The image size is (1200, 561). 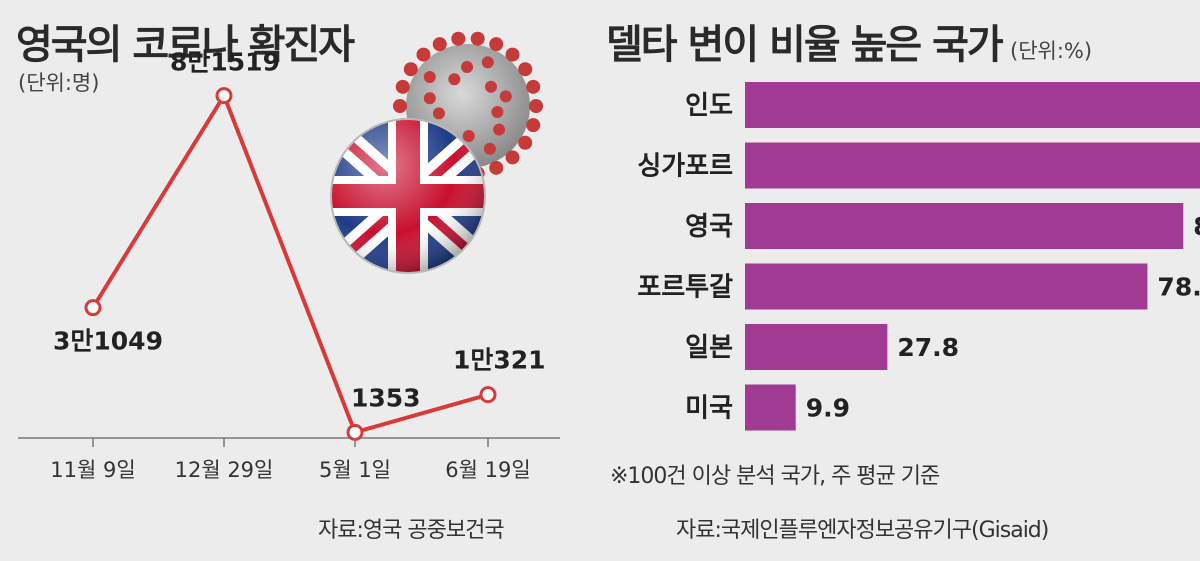 What do you see at coordinates (59, 83) in the screenshot?
I see `left-chart-unit: (단위:명)` at bounding box center [59, 83].